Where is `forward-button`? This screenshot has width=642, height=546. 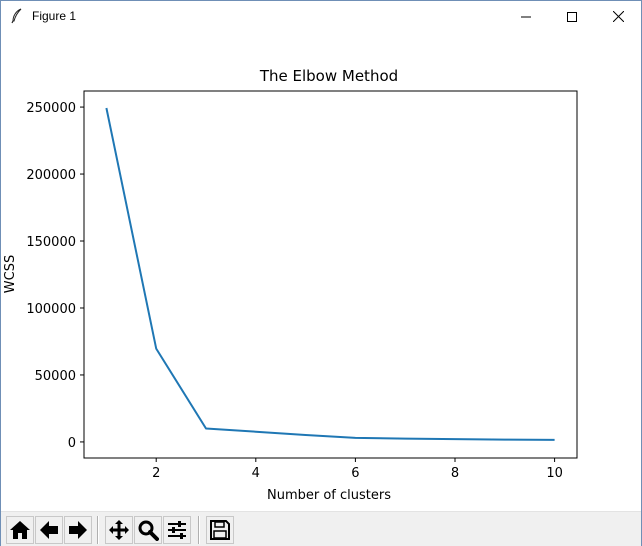
forward-button is located at coordinates (78, 530).